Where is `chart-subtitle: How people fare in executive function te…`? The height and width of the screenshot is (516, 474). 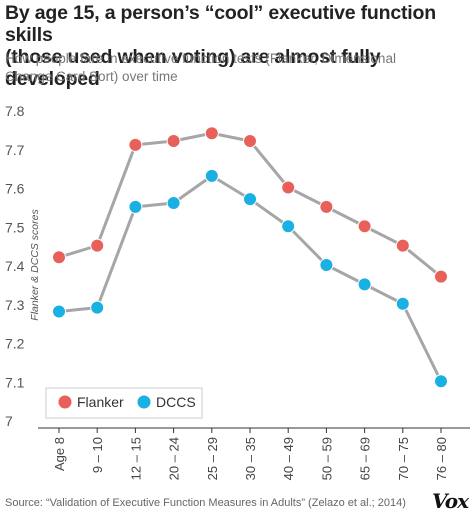 chart-subtitle: How people fare in executive function te… is located at coordinates (238, 68).